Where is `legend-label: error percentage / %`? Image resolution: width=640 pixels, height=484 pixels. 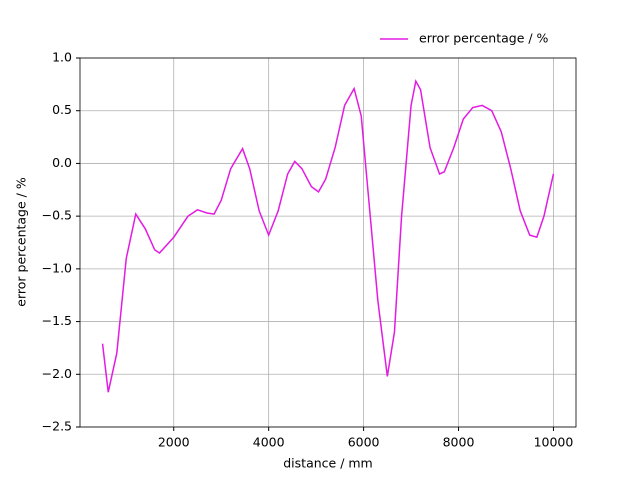
legend-label: error percentage / % is located at coordinates (484, 38).